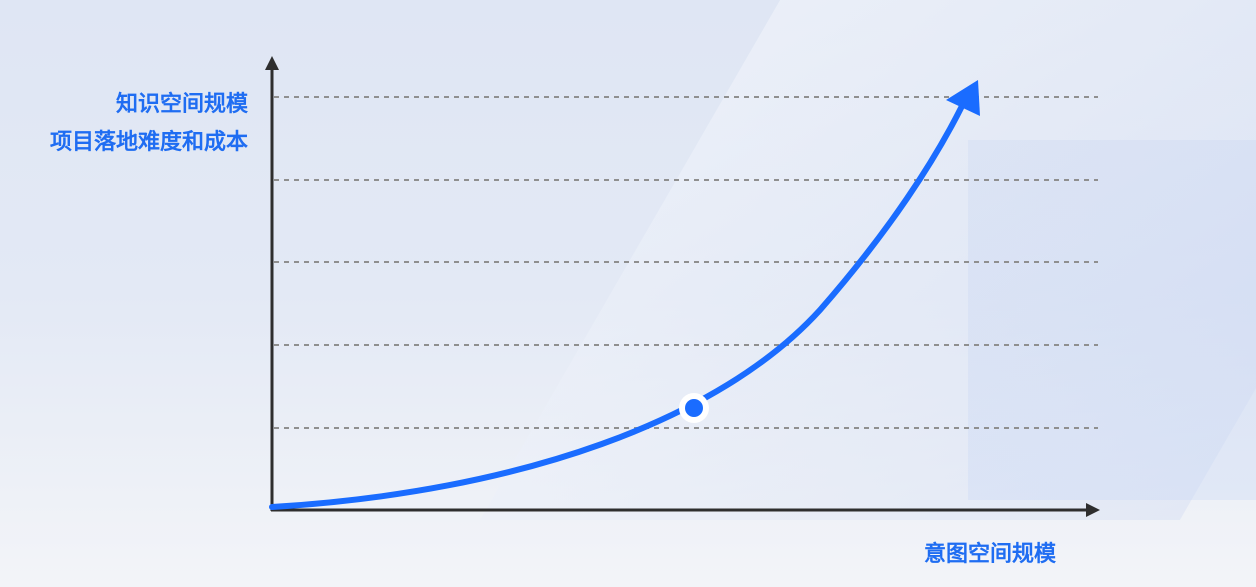 Image resolution: width=1256 pixels, height=587 pixels. I want to click on curve-arrow-icon, so click(963, 98).